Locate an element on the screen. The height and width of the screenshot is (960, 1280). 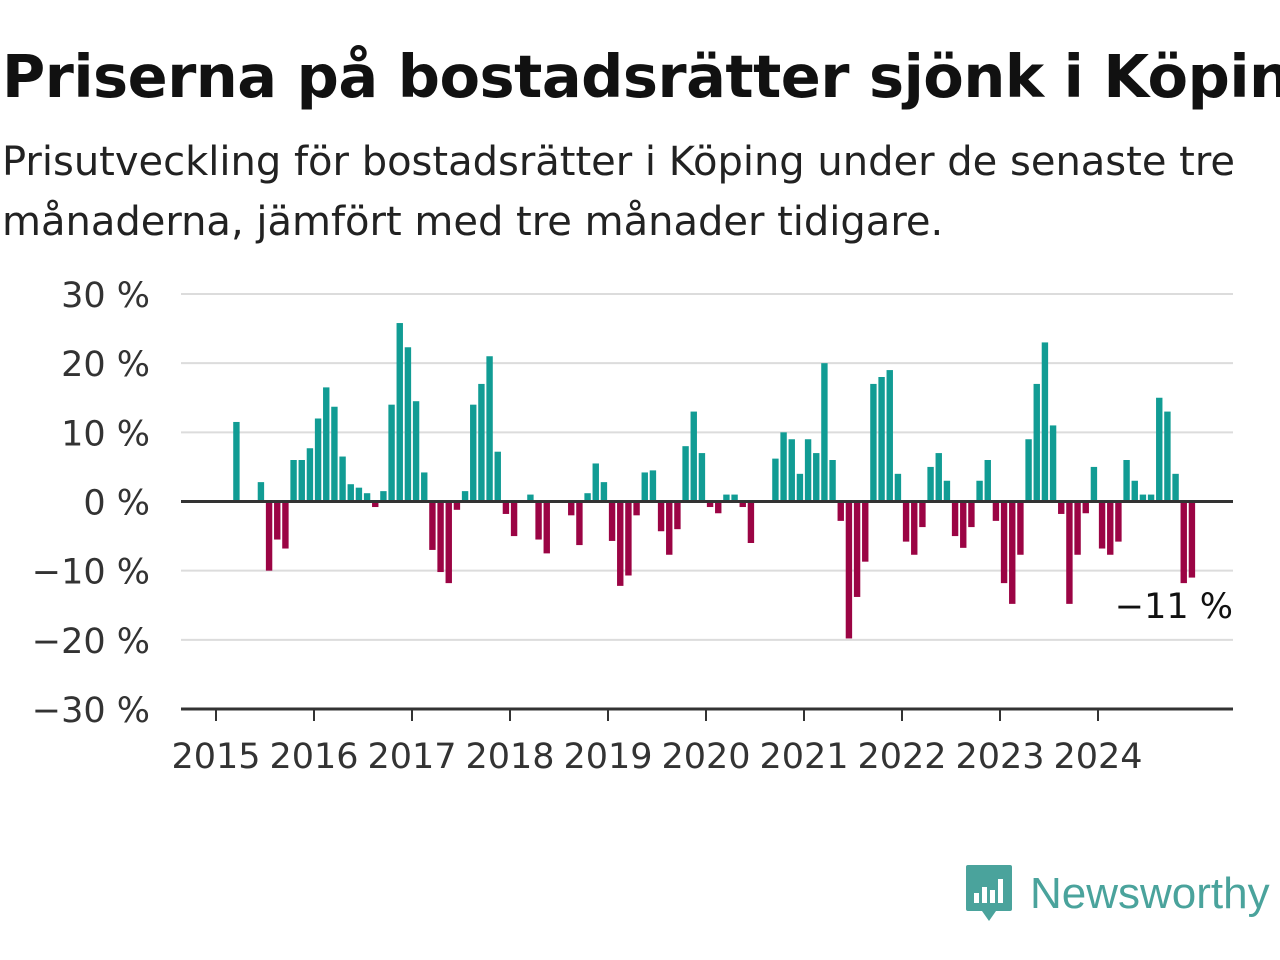
x-tick-label: 2016 is located at coordinates (313, 757).